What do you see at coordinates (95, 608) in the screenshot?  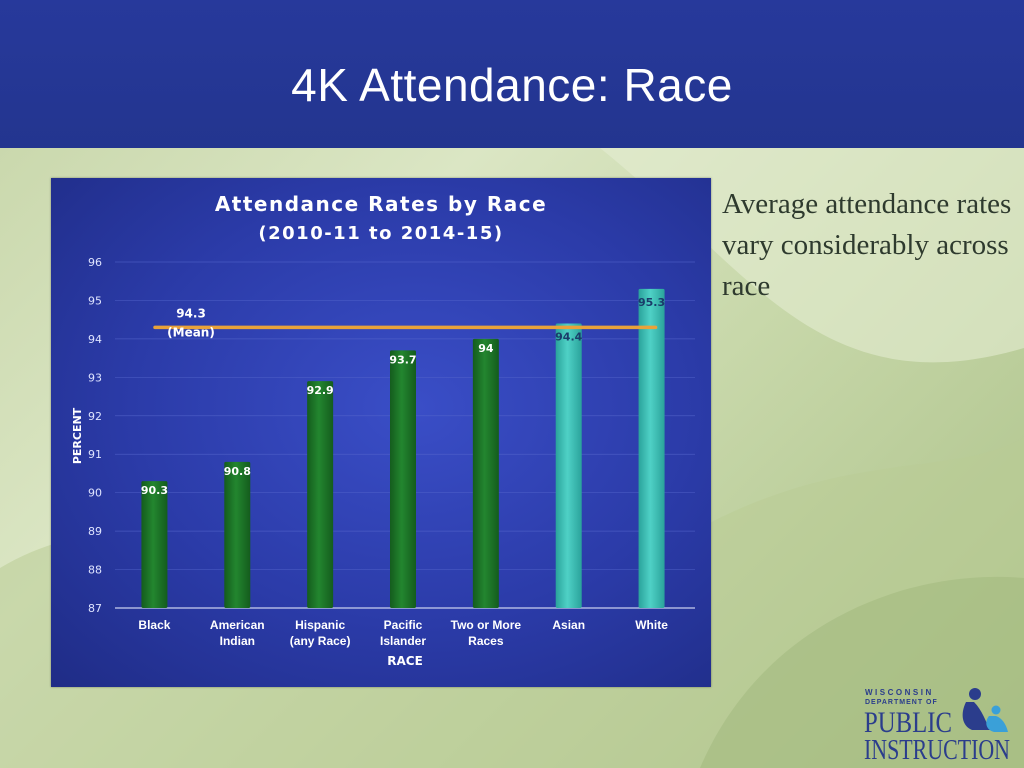 I see `y-tick-label: 87` at bounding box center [95, 608].